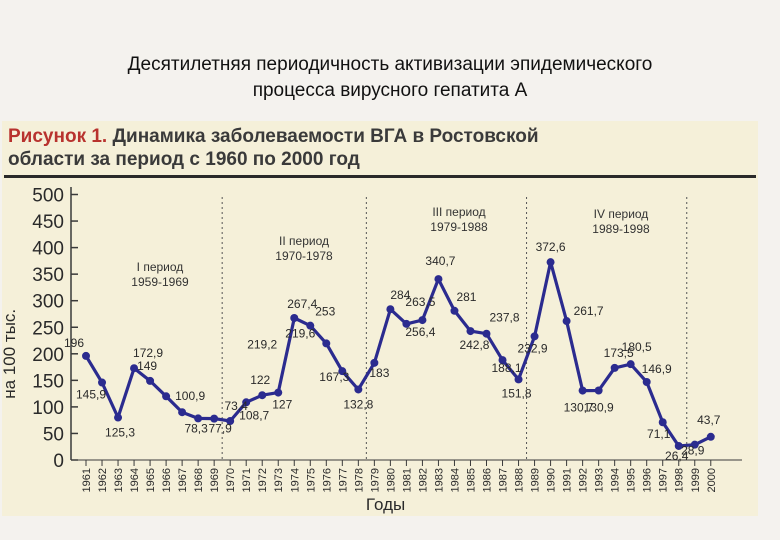 Image resolution: width=780 pixels, height=540 pixels. What do you see at coordinates (709, 420) in the screenshot?
I see `data-label: 43,7` at bounding box center [709, 420].